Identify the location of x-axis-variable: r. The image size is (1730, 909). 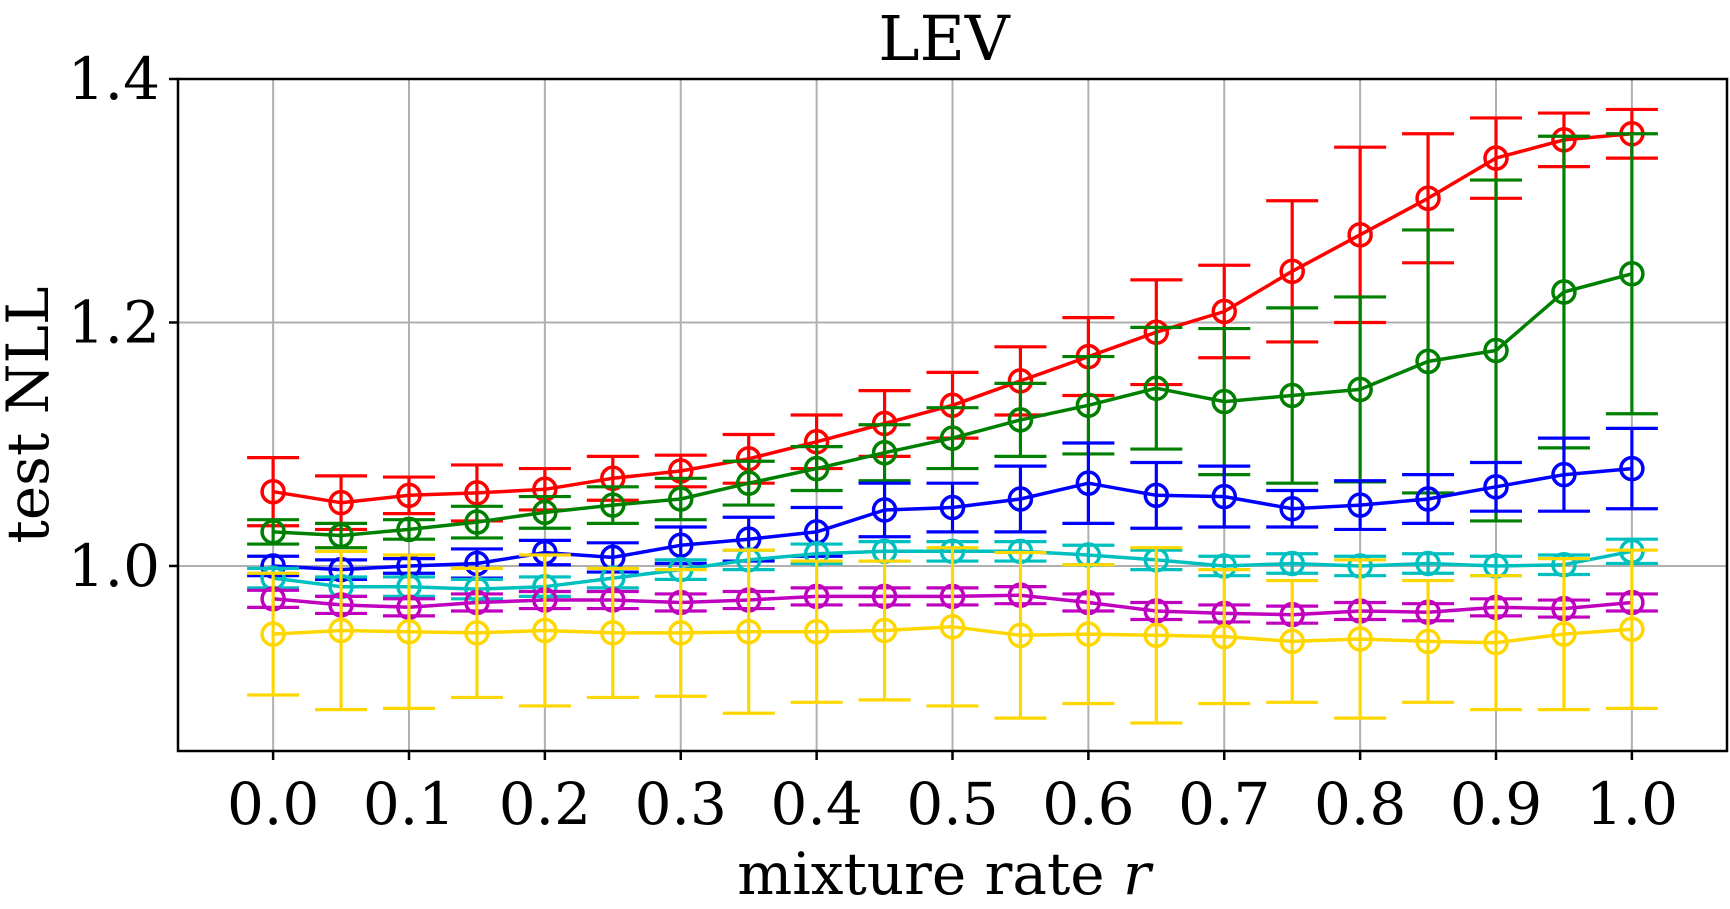
(1138, 874).